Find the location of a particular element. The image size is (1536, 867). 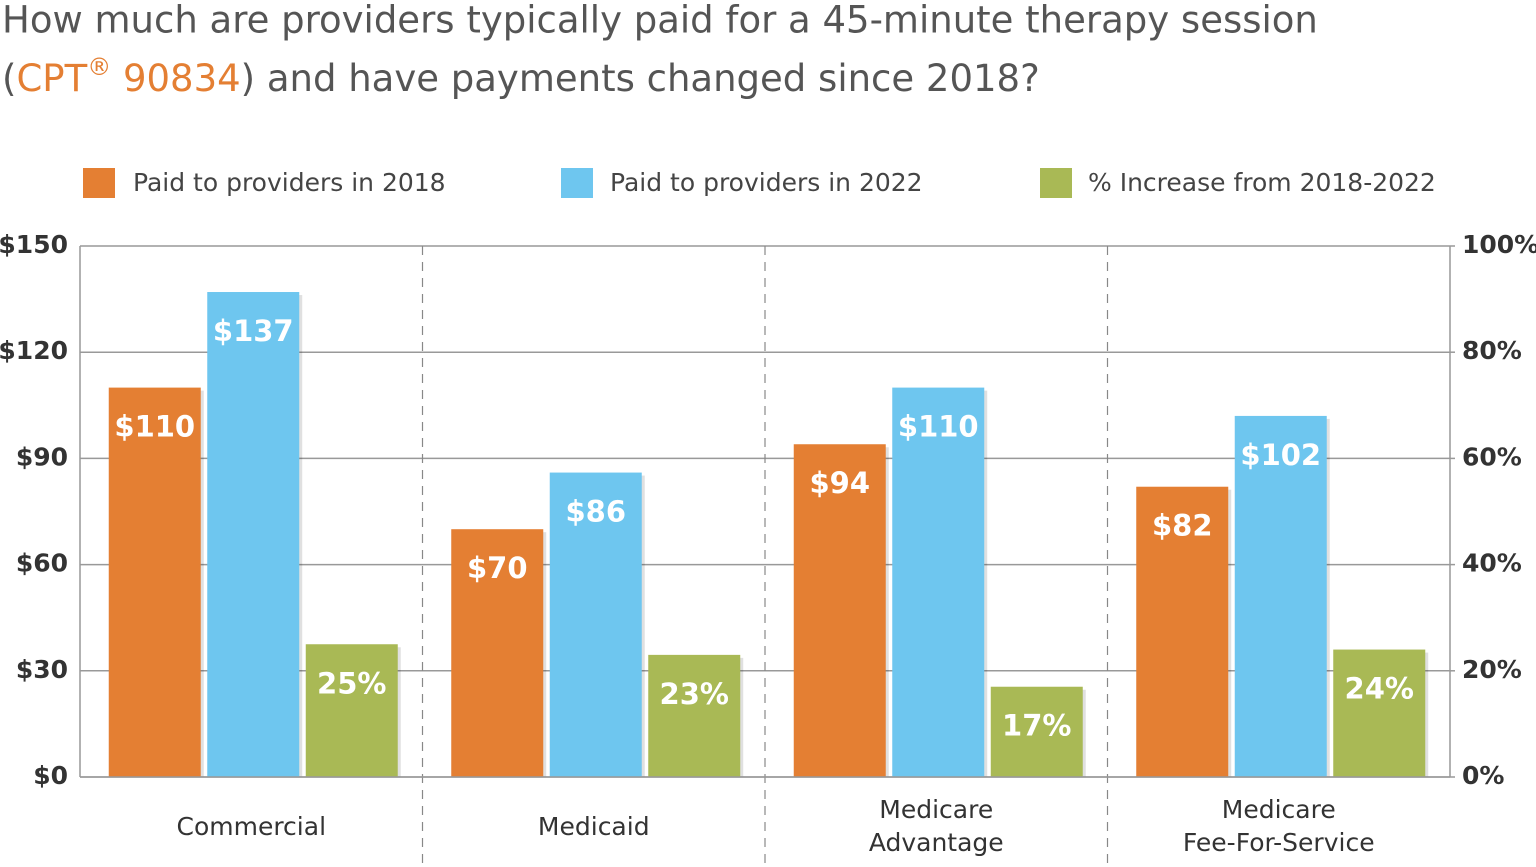

x-tick-label: Fee-For-Service is located at coordinates (1279, 842).